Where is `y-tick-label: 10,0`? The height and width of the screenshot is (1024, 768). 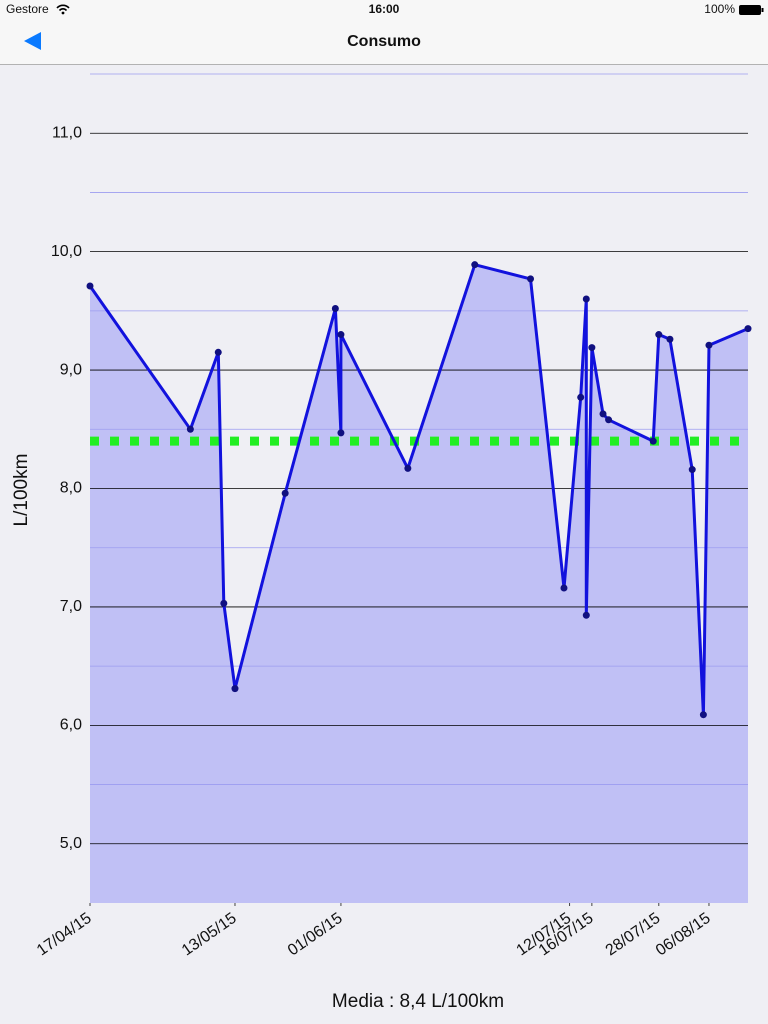 y-tick-label: 10,0 is located at coordinates (66, 251).